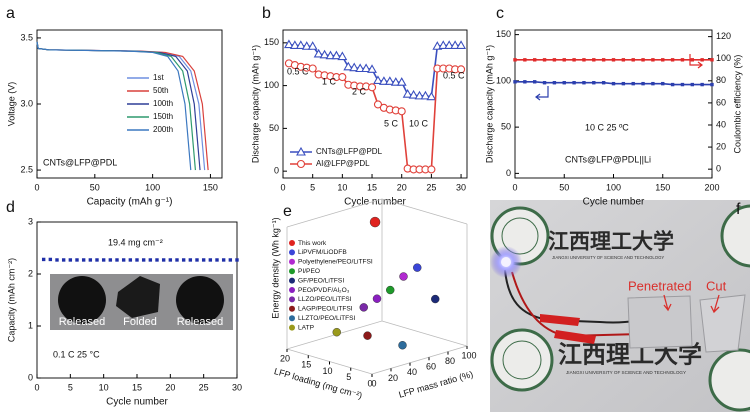 The height and width of the screenshot is (412, 750). Describe the element at coordinates (711, 187) in the screenshot. I see `x-tick-label: 200` at that location.